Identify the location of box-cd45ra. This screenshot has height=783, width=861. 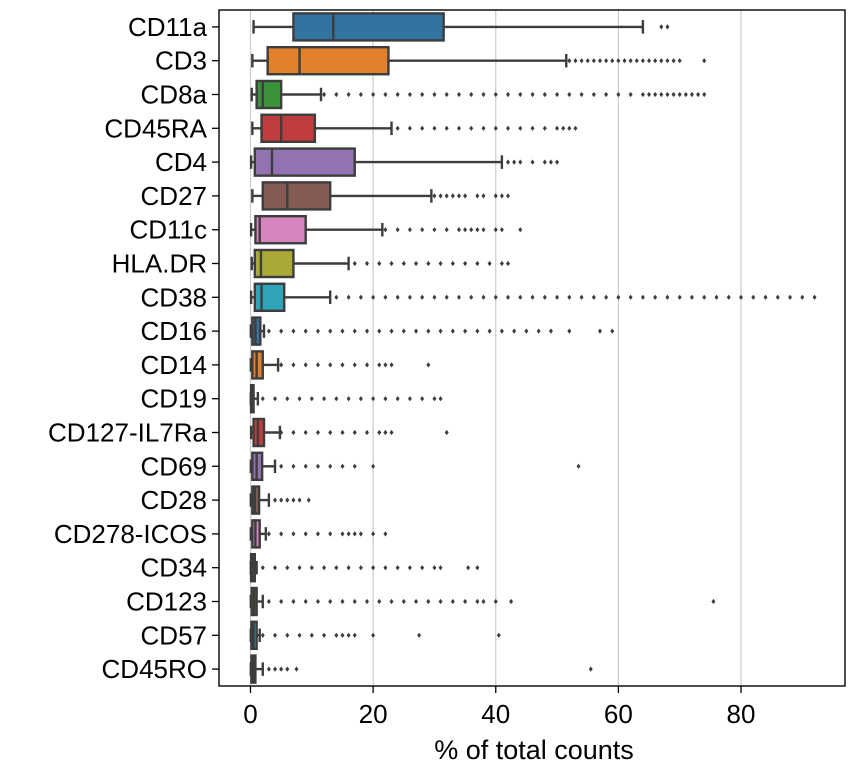
(414, 128).